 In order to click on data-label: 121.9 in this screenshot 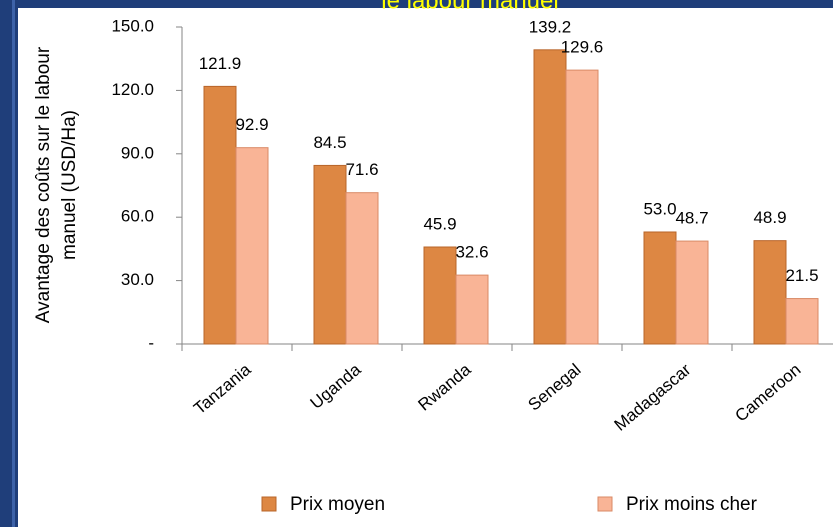, I will do `click(220, 63)`.